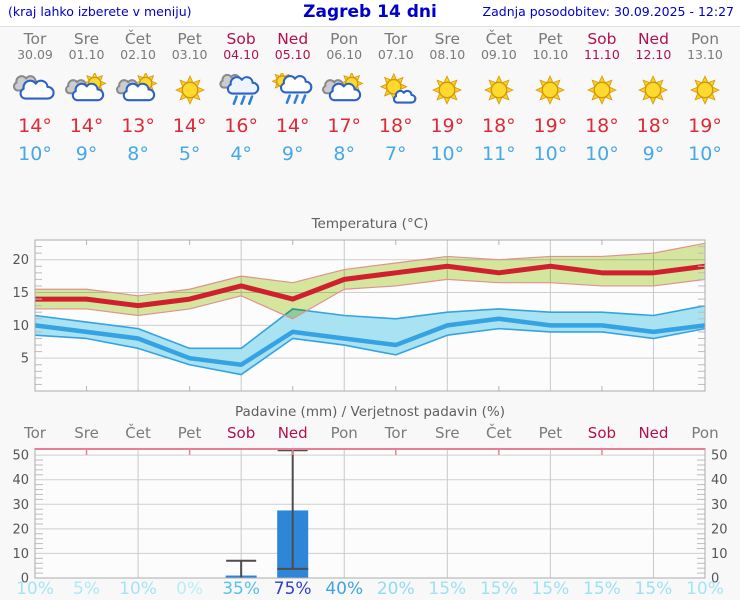  I want to click on y-axis-label: 30, so click(20, 505).